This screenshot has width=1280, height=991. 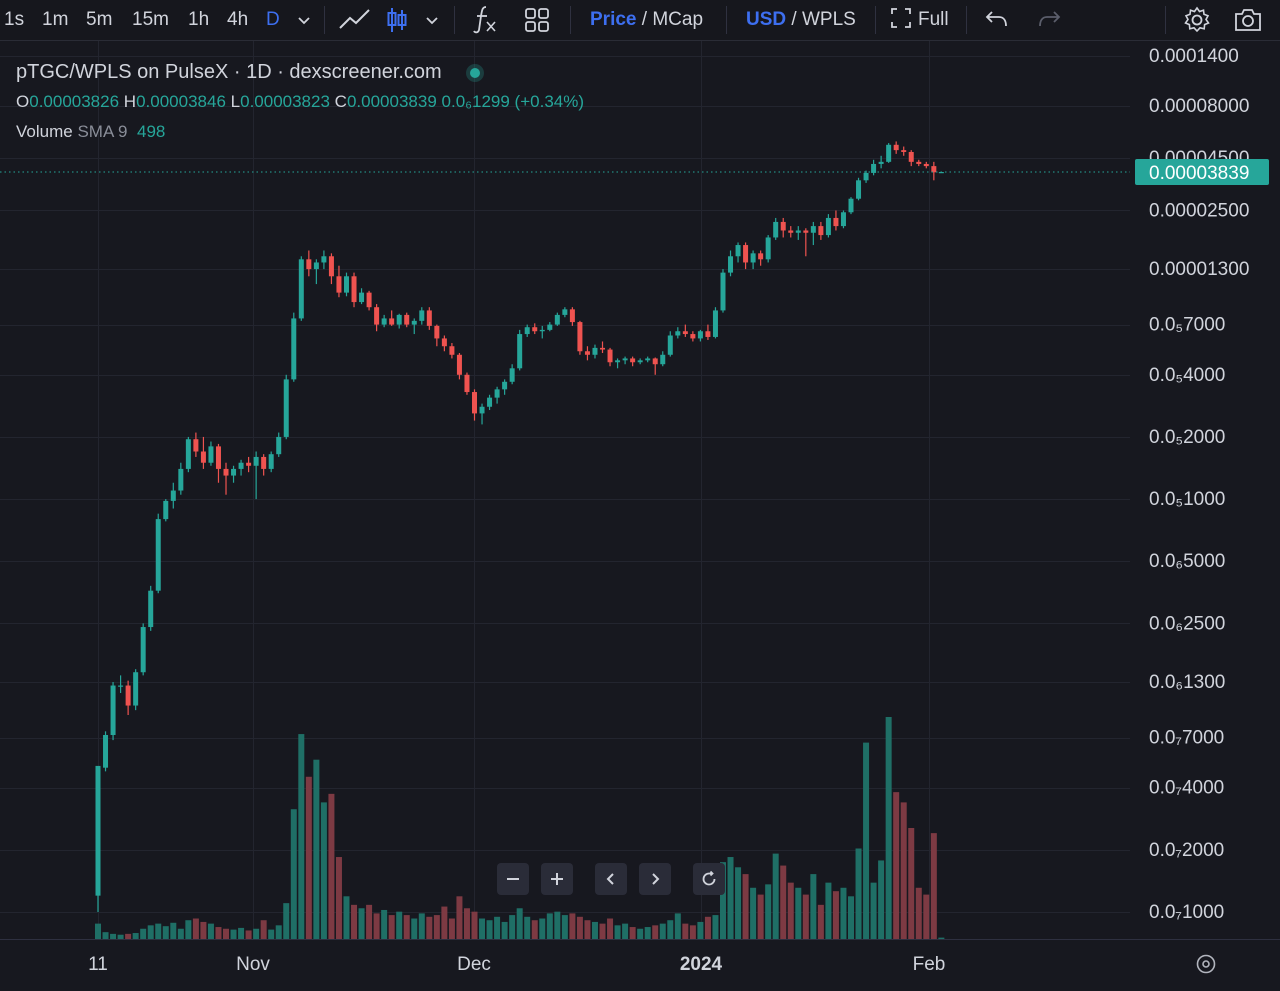 What do you see at coordinates (98, 964) in the screenshot?
I see `x-axis-tick-label: 11` at bounding box center [98, 964].